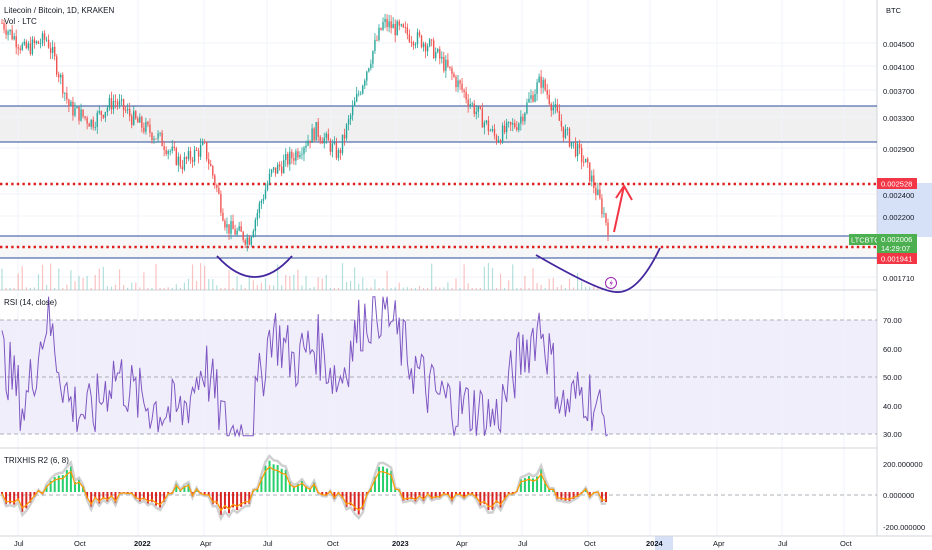 This screenshot has width=932, height=550. Describe the element at coordinates (655, 543) in the screenshot. I see `time-label-2024: 2024` at that location.